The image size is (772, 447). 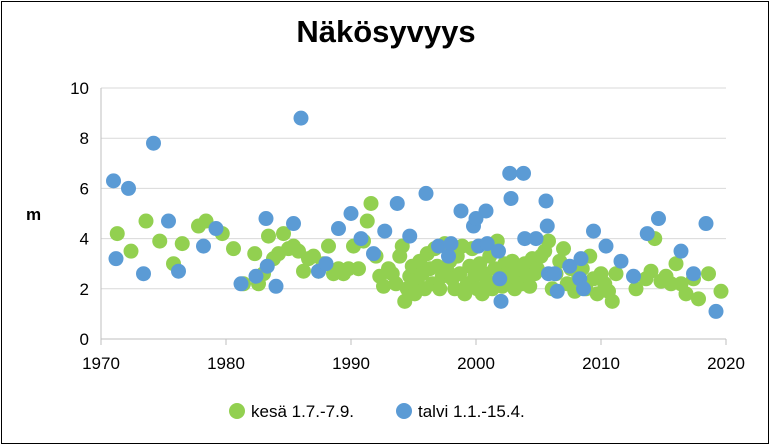 What do you see at coordinates (33, 214) in the screenshot?
I see `y-axis-label: m` at bounding box center [33, 214].